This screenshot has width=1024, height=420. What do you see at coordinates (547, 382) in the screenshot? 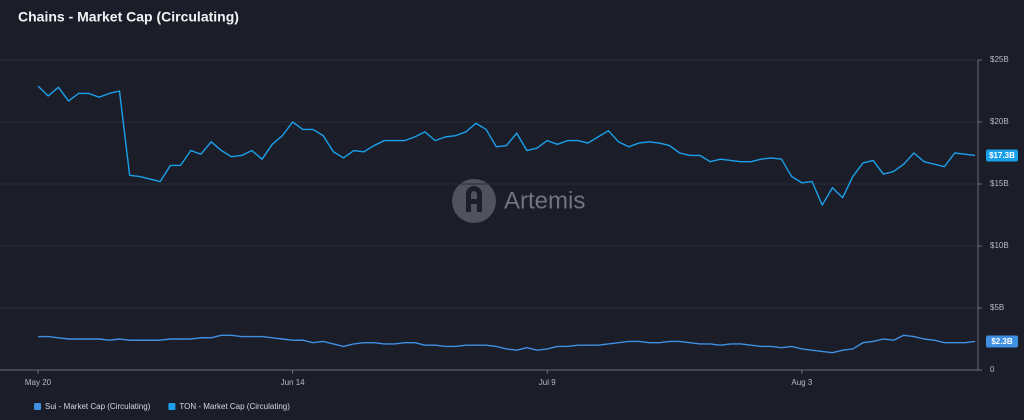
I see `x-tick-label: Jul 9` at bounding box center [547, 382].